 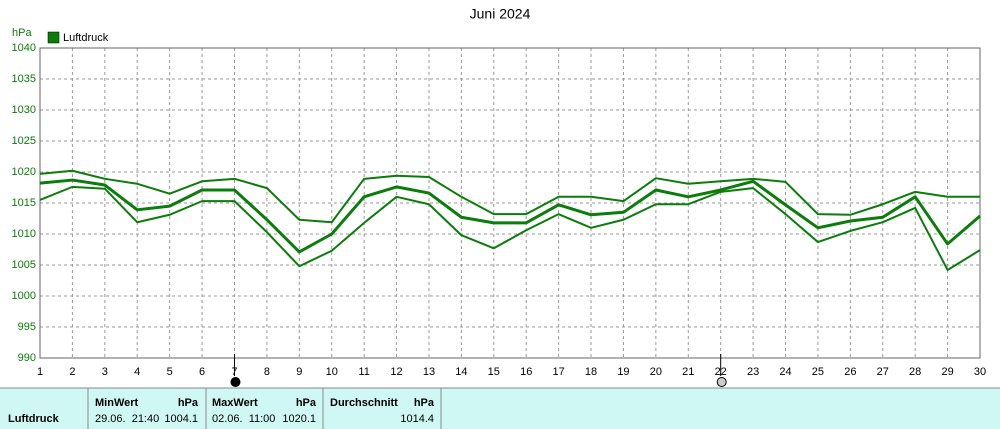 I want to click on x-tick-label: 18, so click(x=591, y=372).